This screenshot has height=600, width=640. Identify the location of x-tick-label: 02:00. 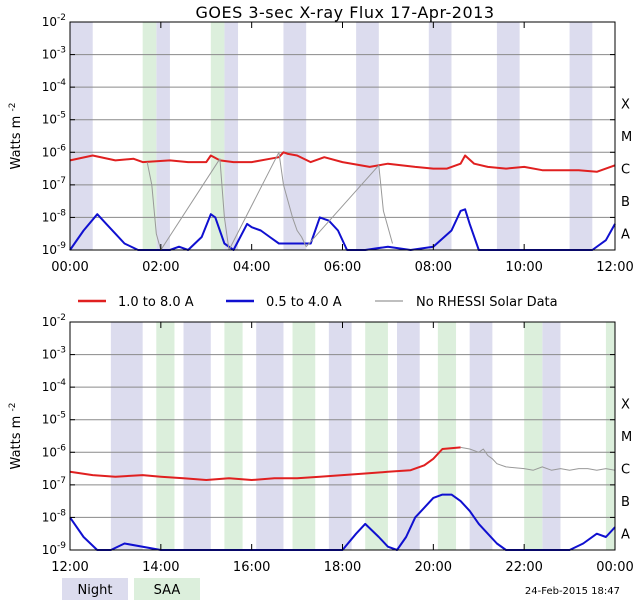
(160, 267).